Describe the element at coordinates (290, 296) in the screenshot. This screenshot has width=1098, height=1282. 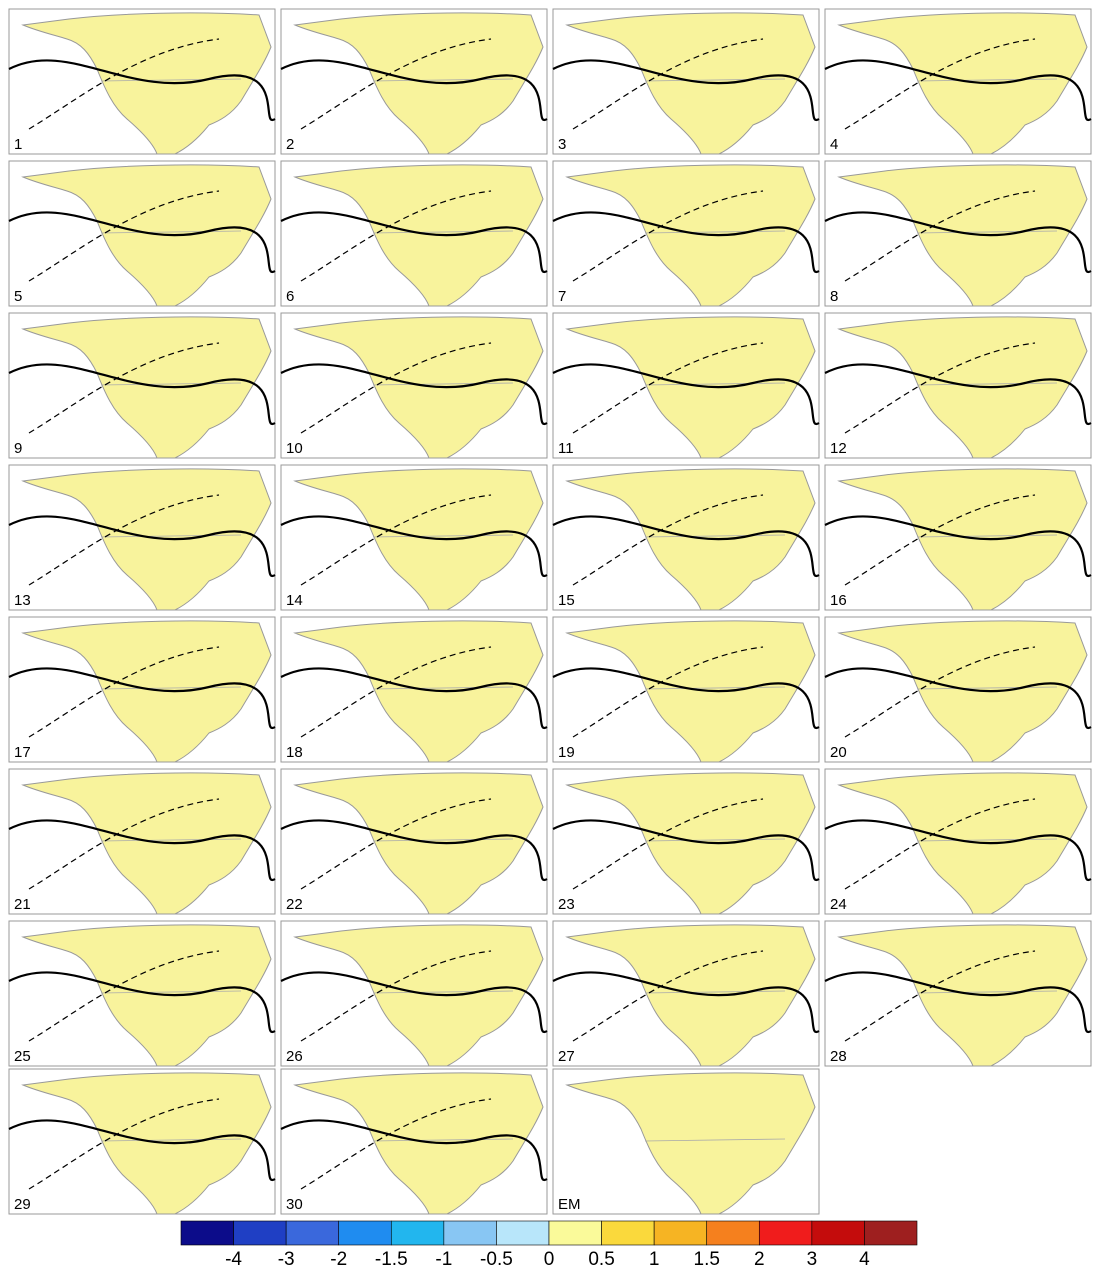
I see `panel-label: 6` at that location.